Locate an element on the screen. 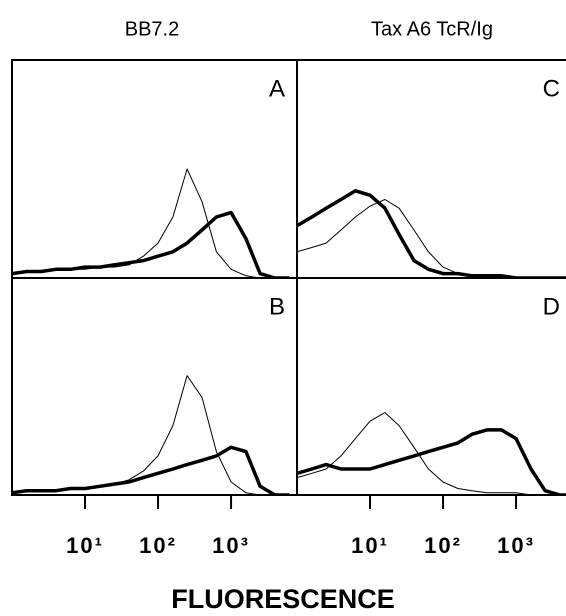  x-axis-label: FLUORESCENCE is located at coordinates (283, 599).